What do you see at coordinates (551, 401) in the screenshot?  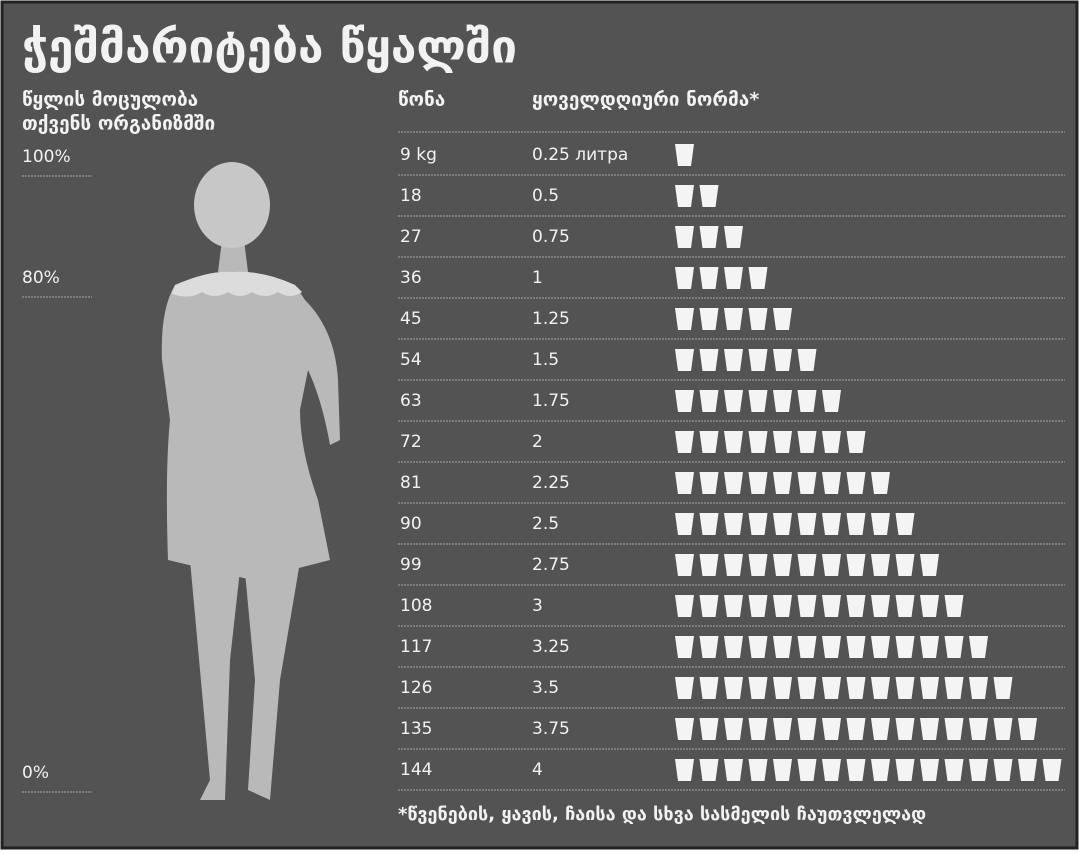 I see `norm: 1.75` at bounding box center [551, 401].